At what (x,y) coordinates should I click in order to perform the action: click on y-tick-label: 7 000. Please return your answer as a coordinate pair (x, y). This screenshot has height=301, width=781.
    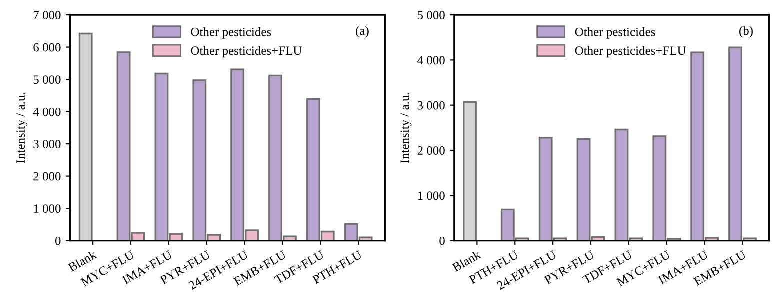
    Looking at the image, I should click on (47, 15).